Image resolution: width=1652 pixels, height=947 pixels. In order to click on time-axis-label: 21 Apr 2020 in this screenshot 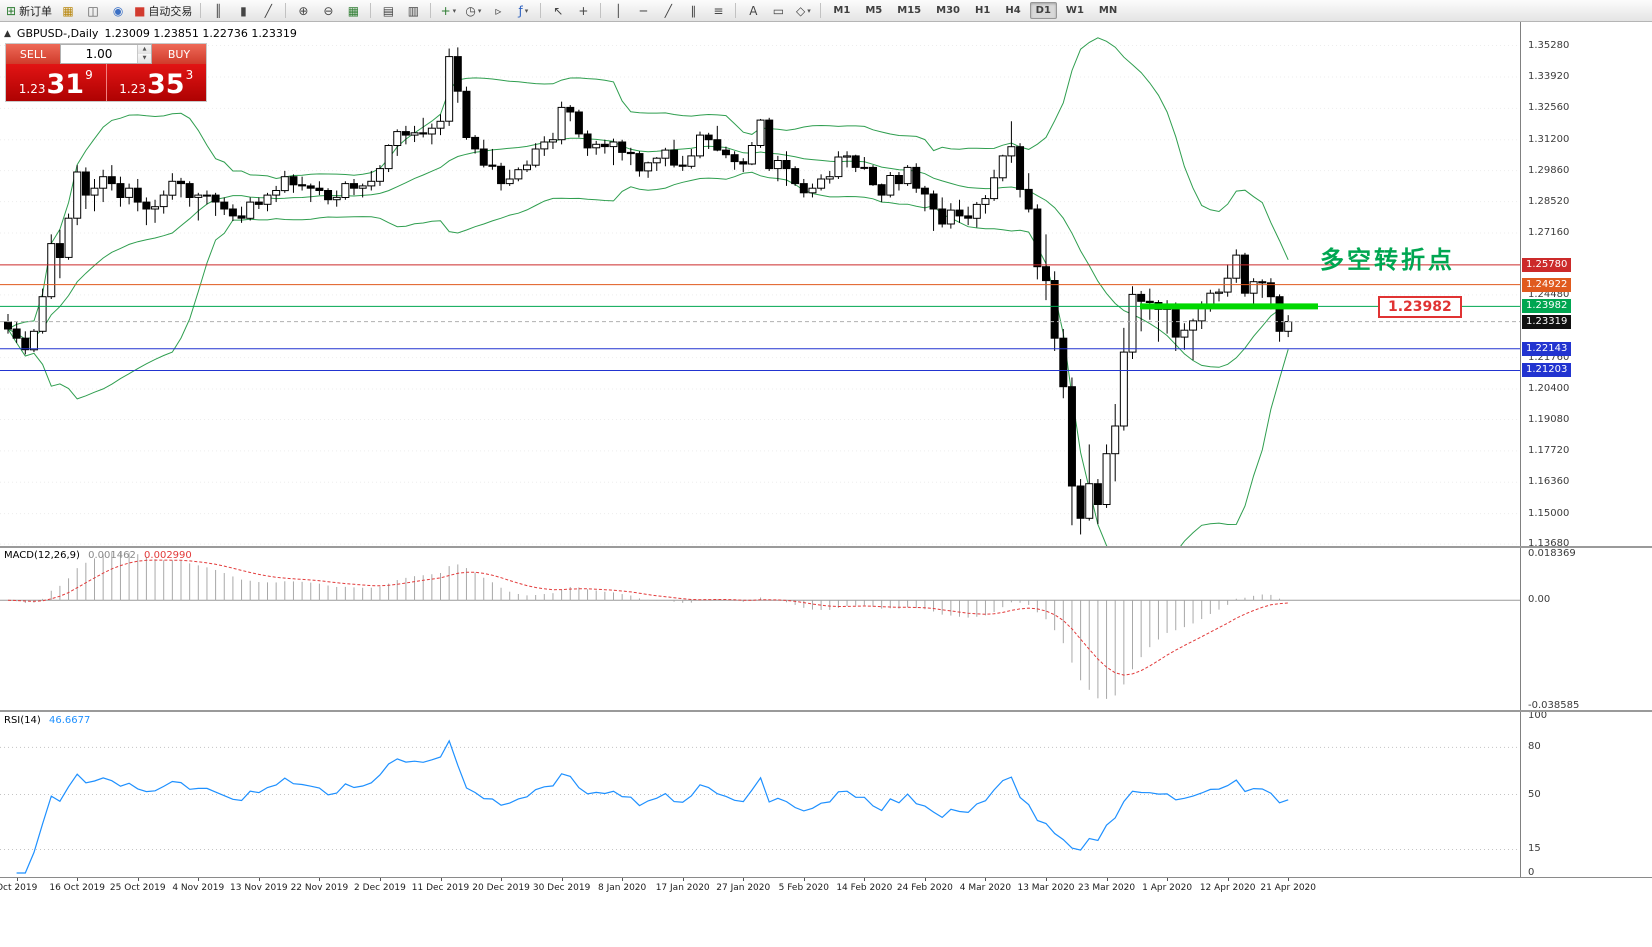, I will do `click(1288, 888)`.